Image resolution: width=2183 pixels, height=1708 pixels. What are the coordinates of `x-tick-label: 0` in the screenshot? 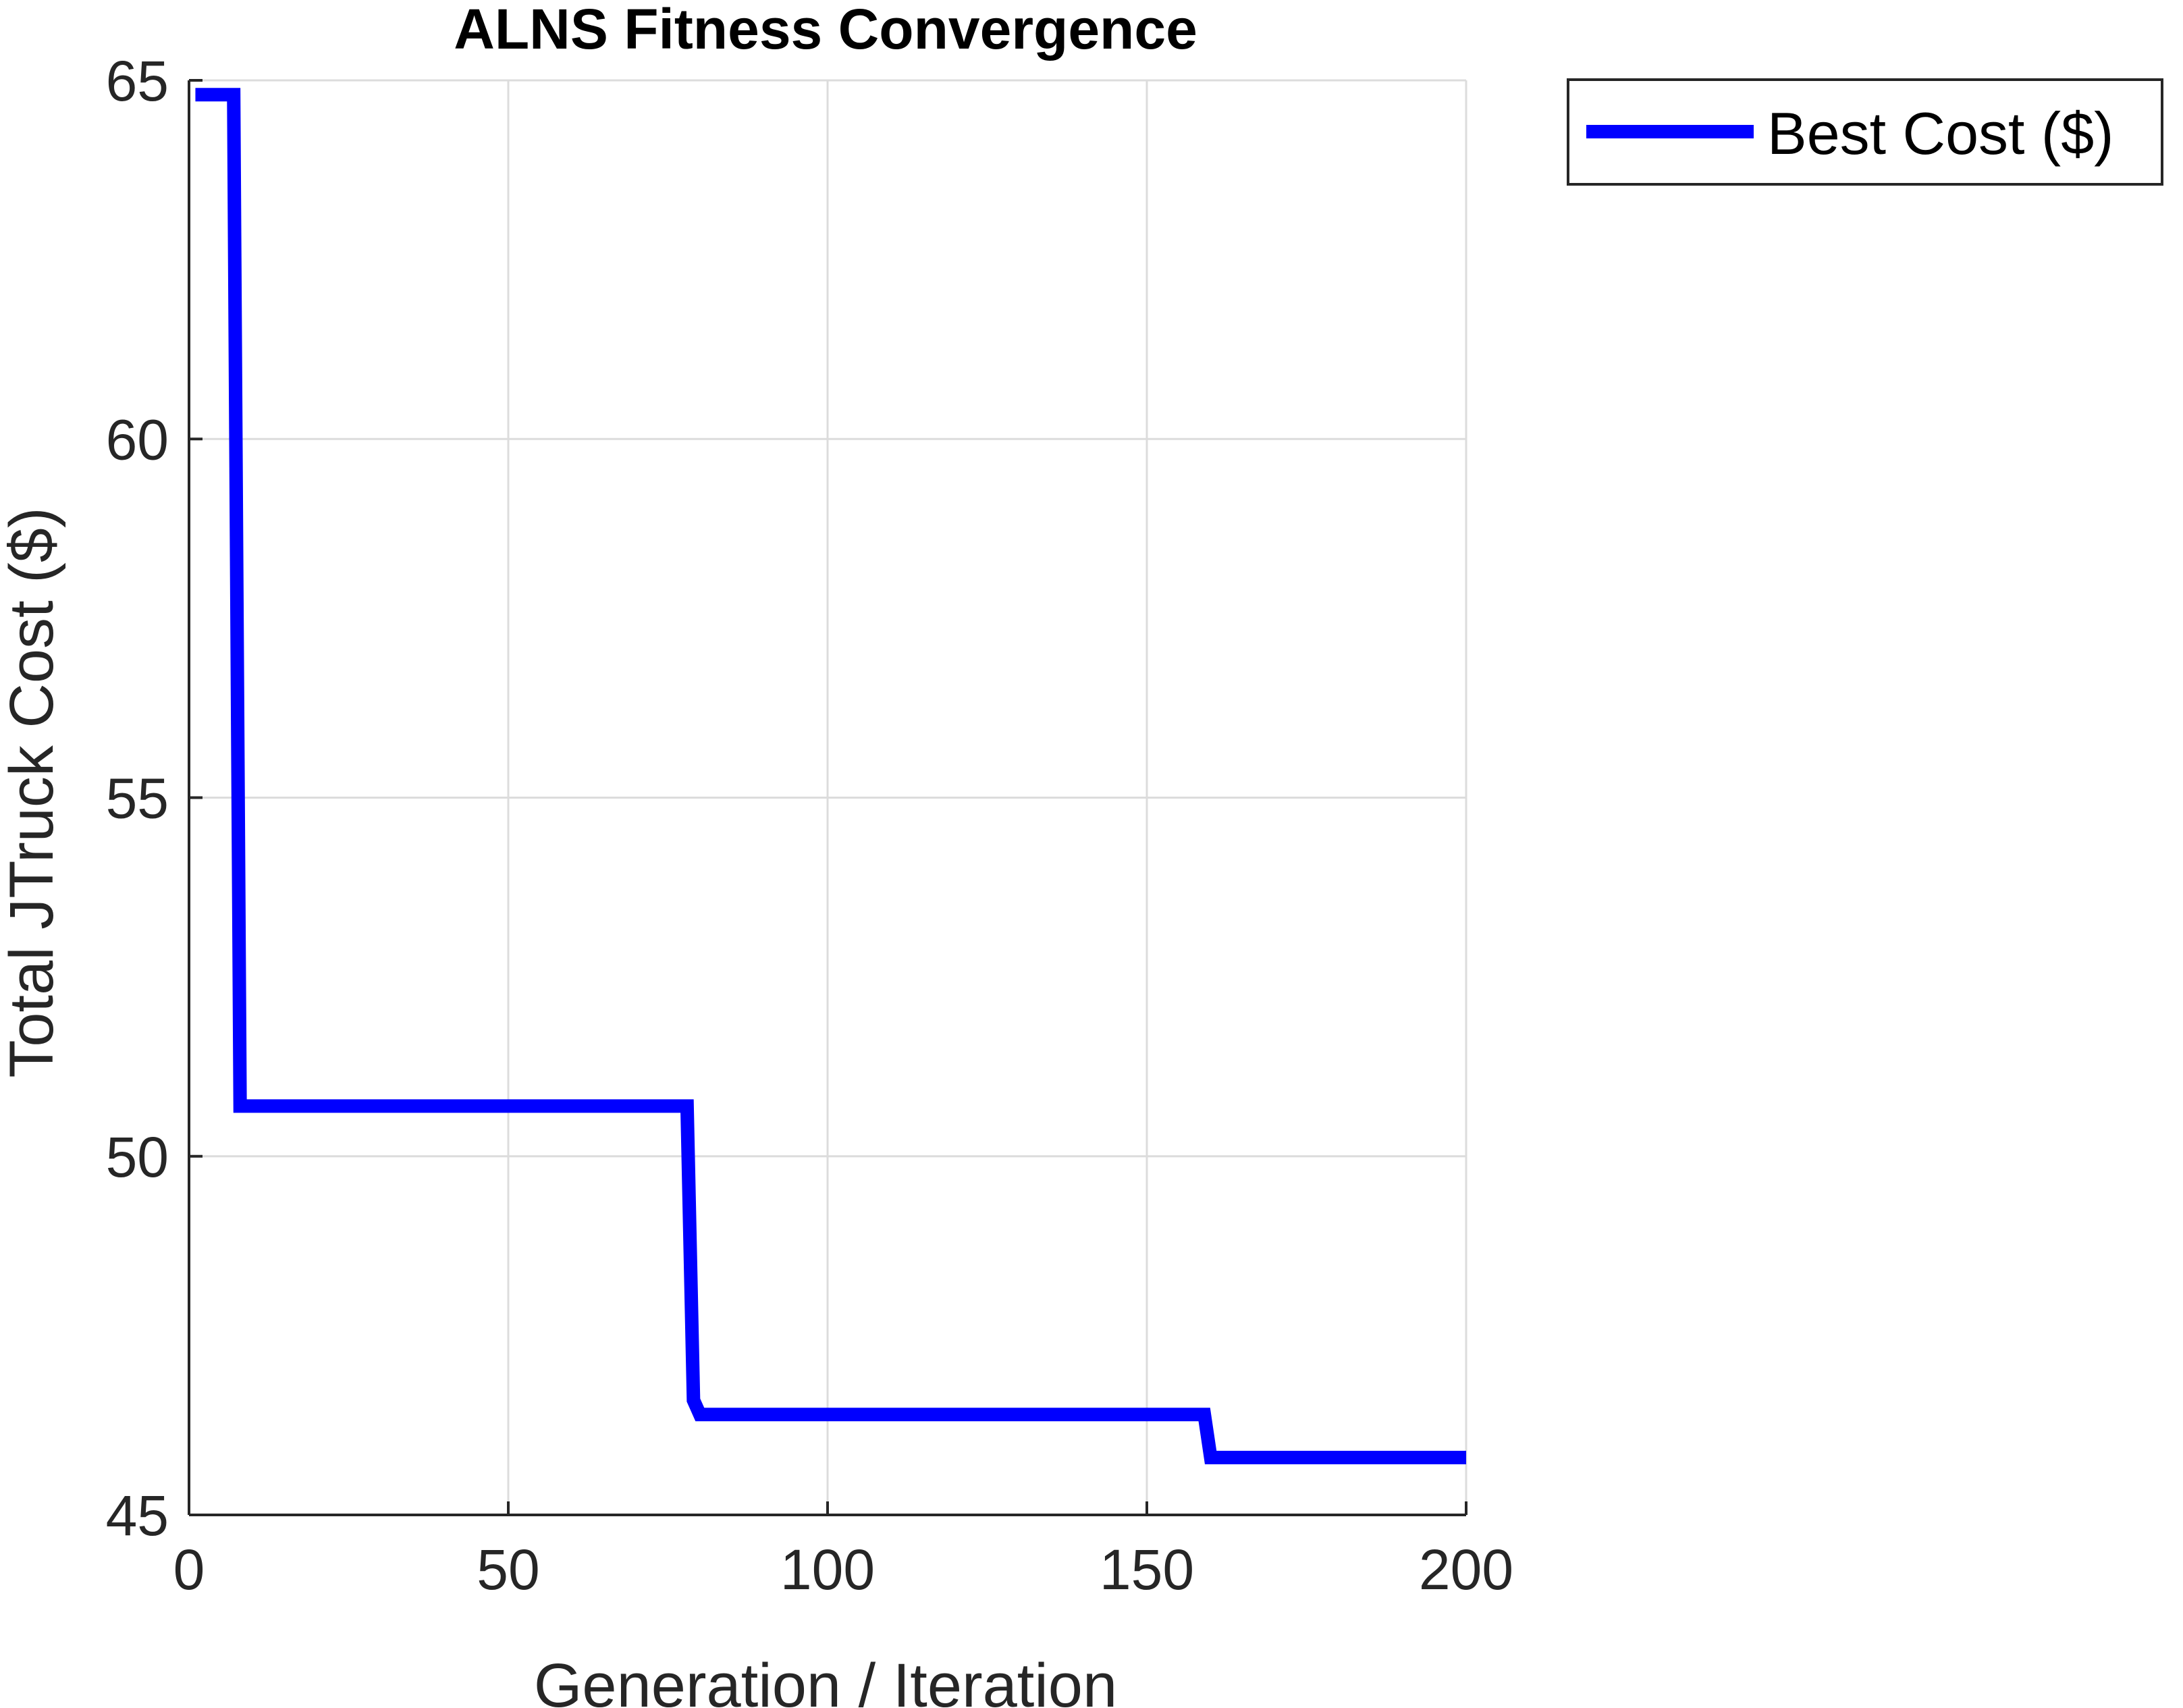 It's located at (189, 1569).